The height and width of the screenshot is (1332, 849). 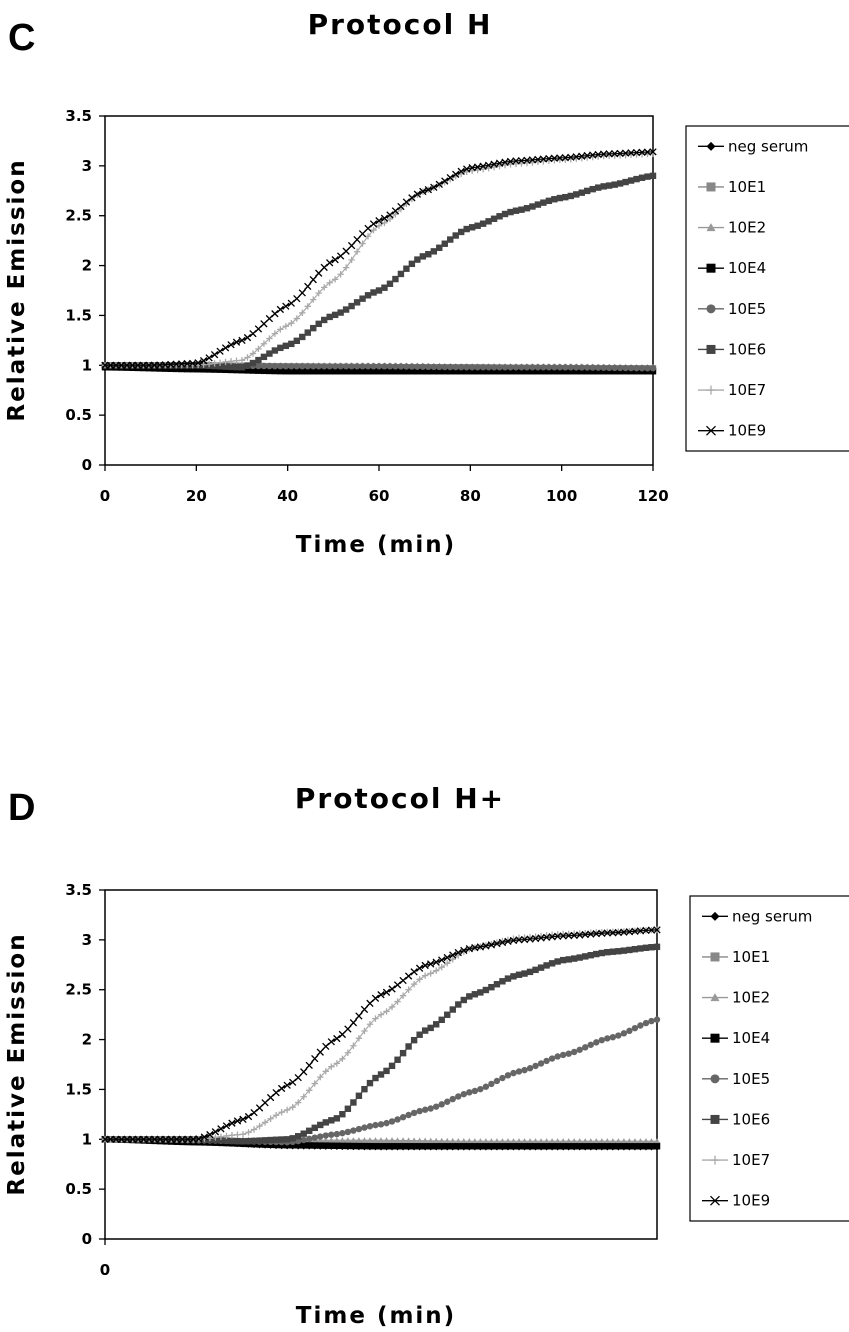 What do you see at coordinates (21, 808) in the screenshot?
I see `panel-letter: D` at bounding box center [21, 808].